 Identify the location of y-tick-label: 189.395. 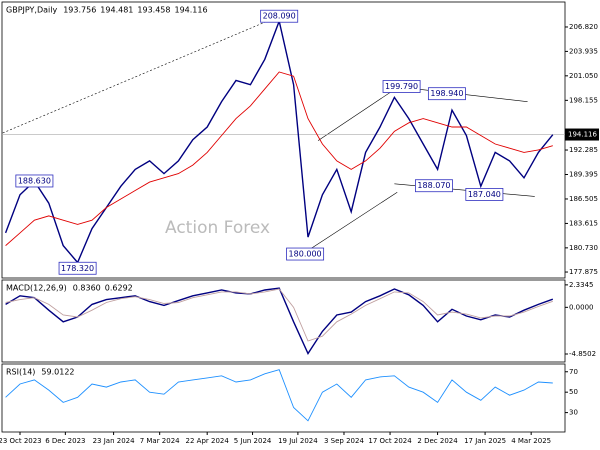
(583, 175).